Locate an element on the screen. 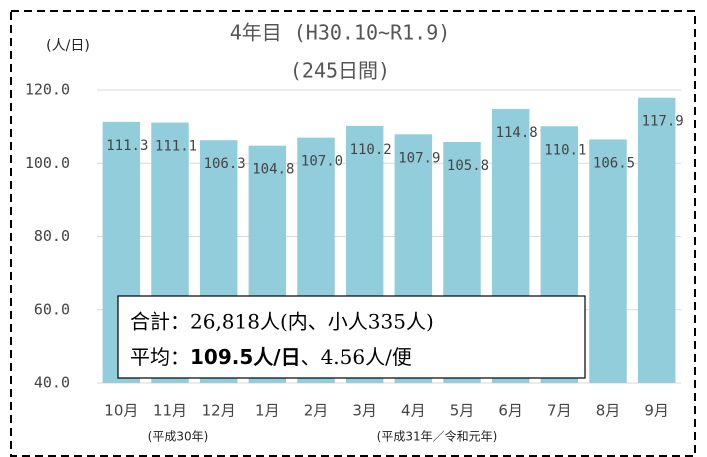 The width and height of the screenshot is (707, 457). value-label: 111.3 is located at coordinates (127, 146).